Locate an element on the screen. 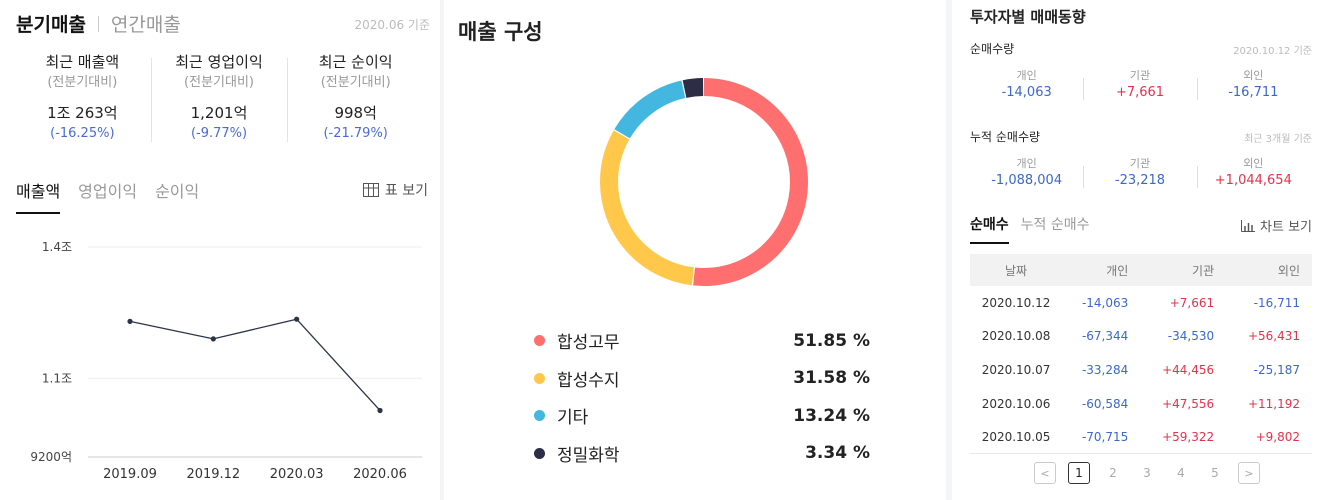  table-header-row: 날짜 개인 기관 외인 is located at coordinates (1141, 270).